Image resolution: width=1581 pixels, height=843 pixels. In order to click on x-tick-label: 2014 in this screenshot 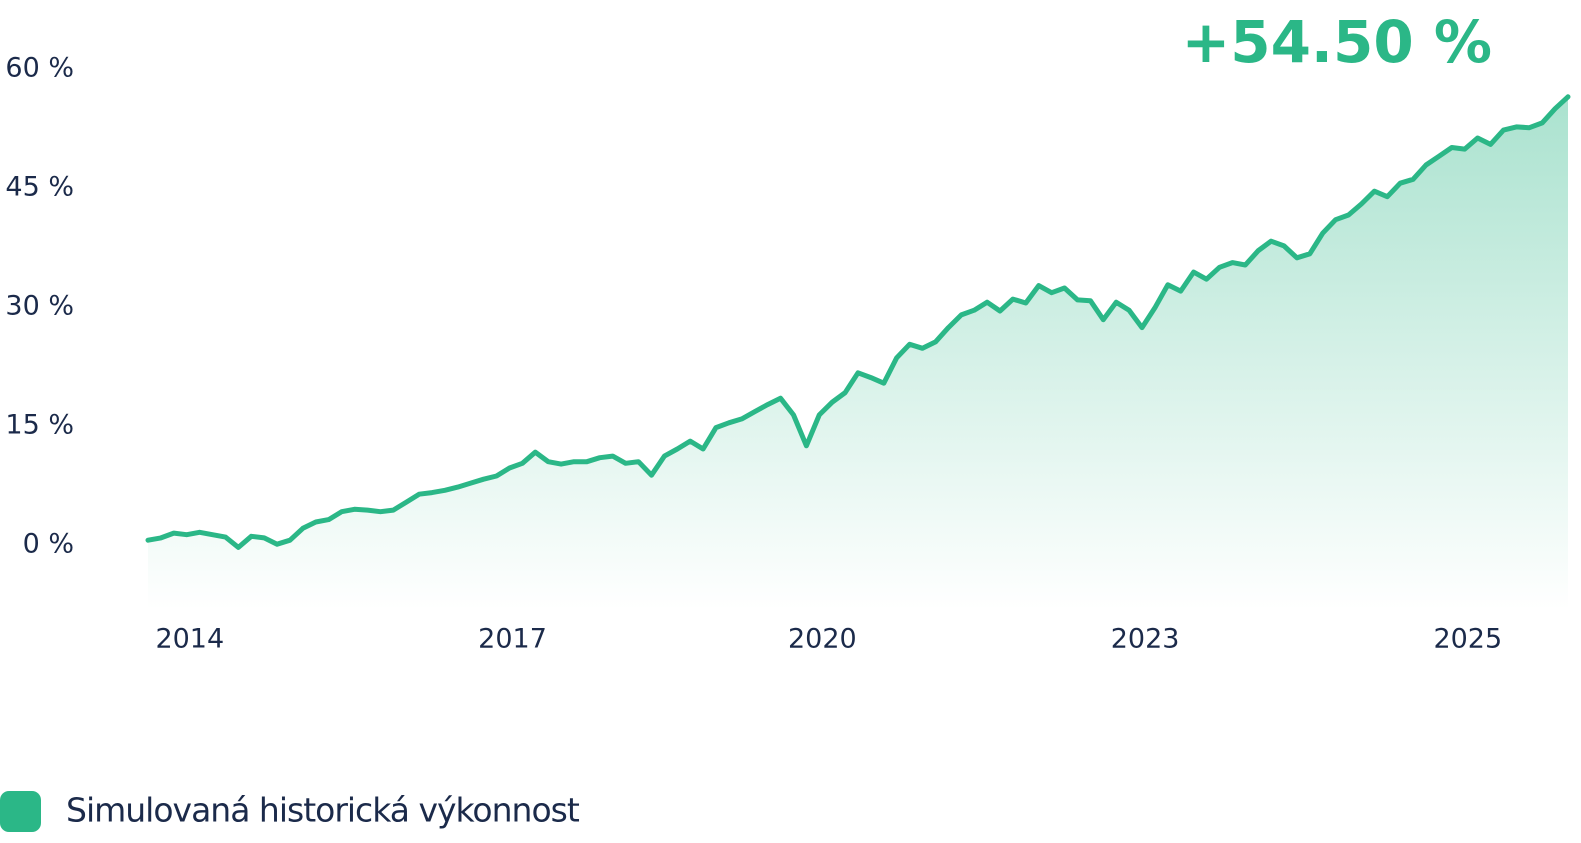, I will do `click(189, 639)`.